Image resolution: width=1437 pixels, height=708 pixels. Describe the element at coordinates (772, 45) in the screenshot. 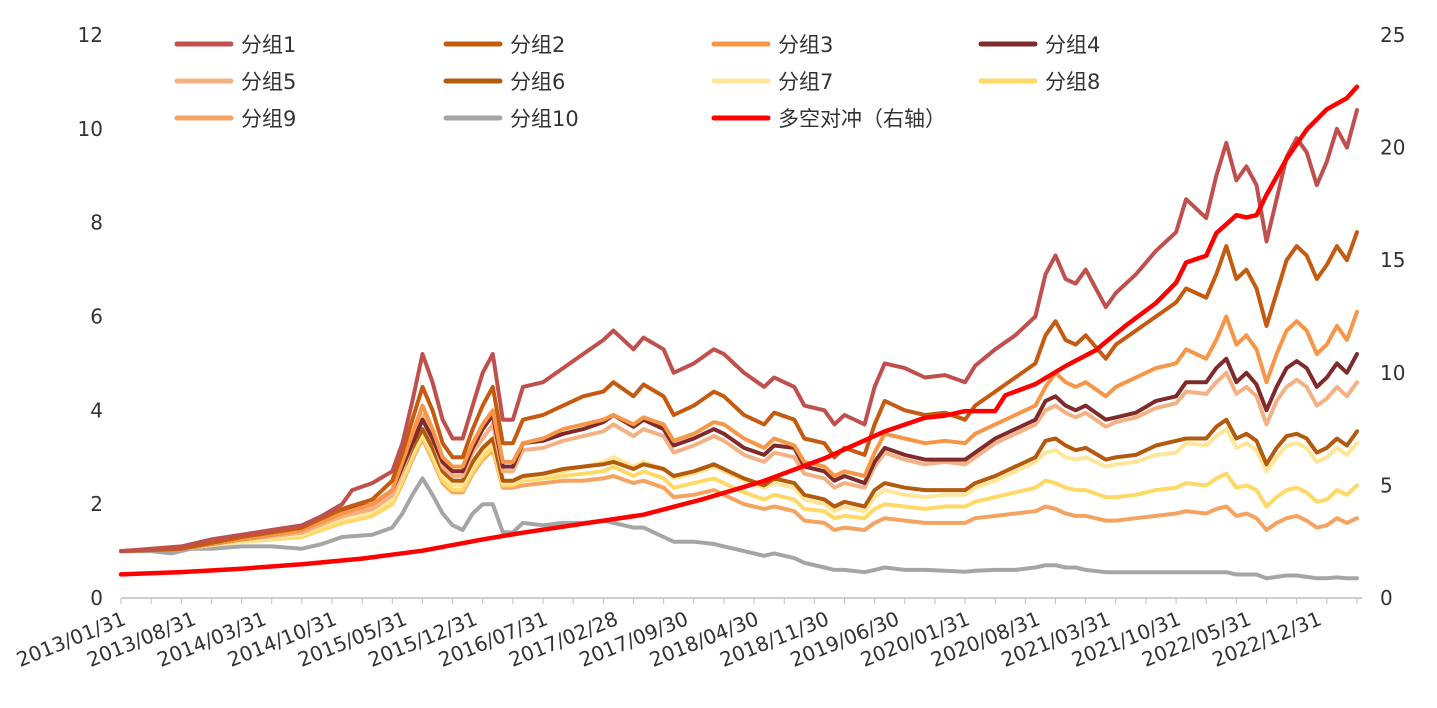

I see `legend-item-3: 分组3` at that location.